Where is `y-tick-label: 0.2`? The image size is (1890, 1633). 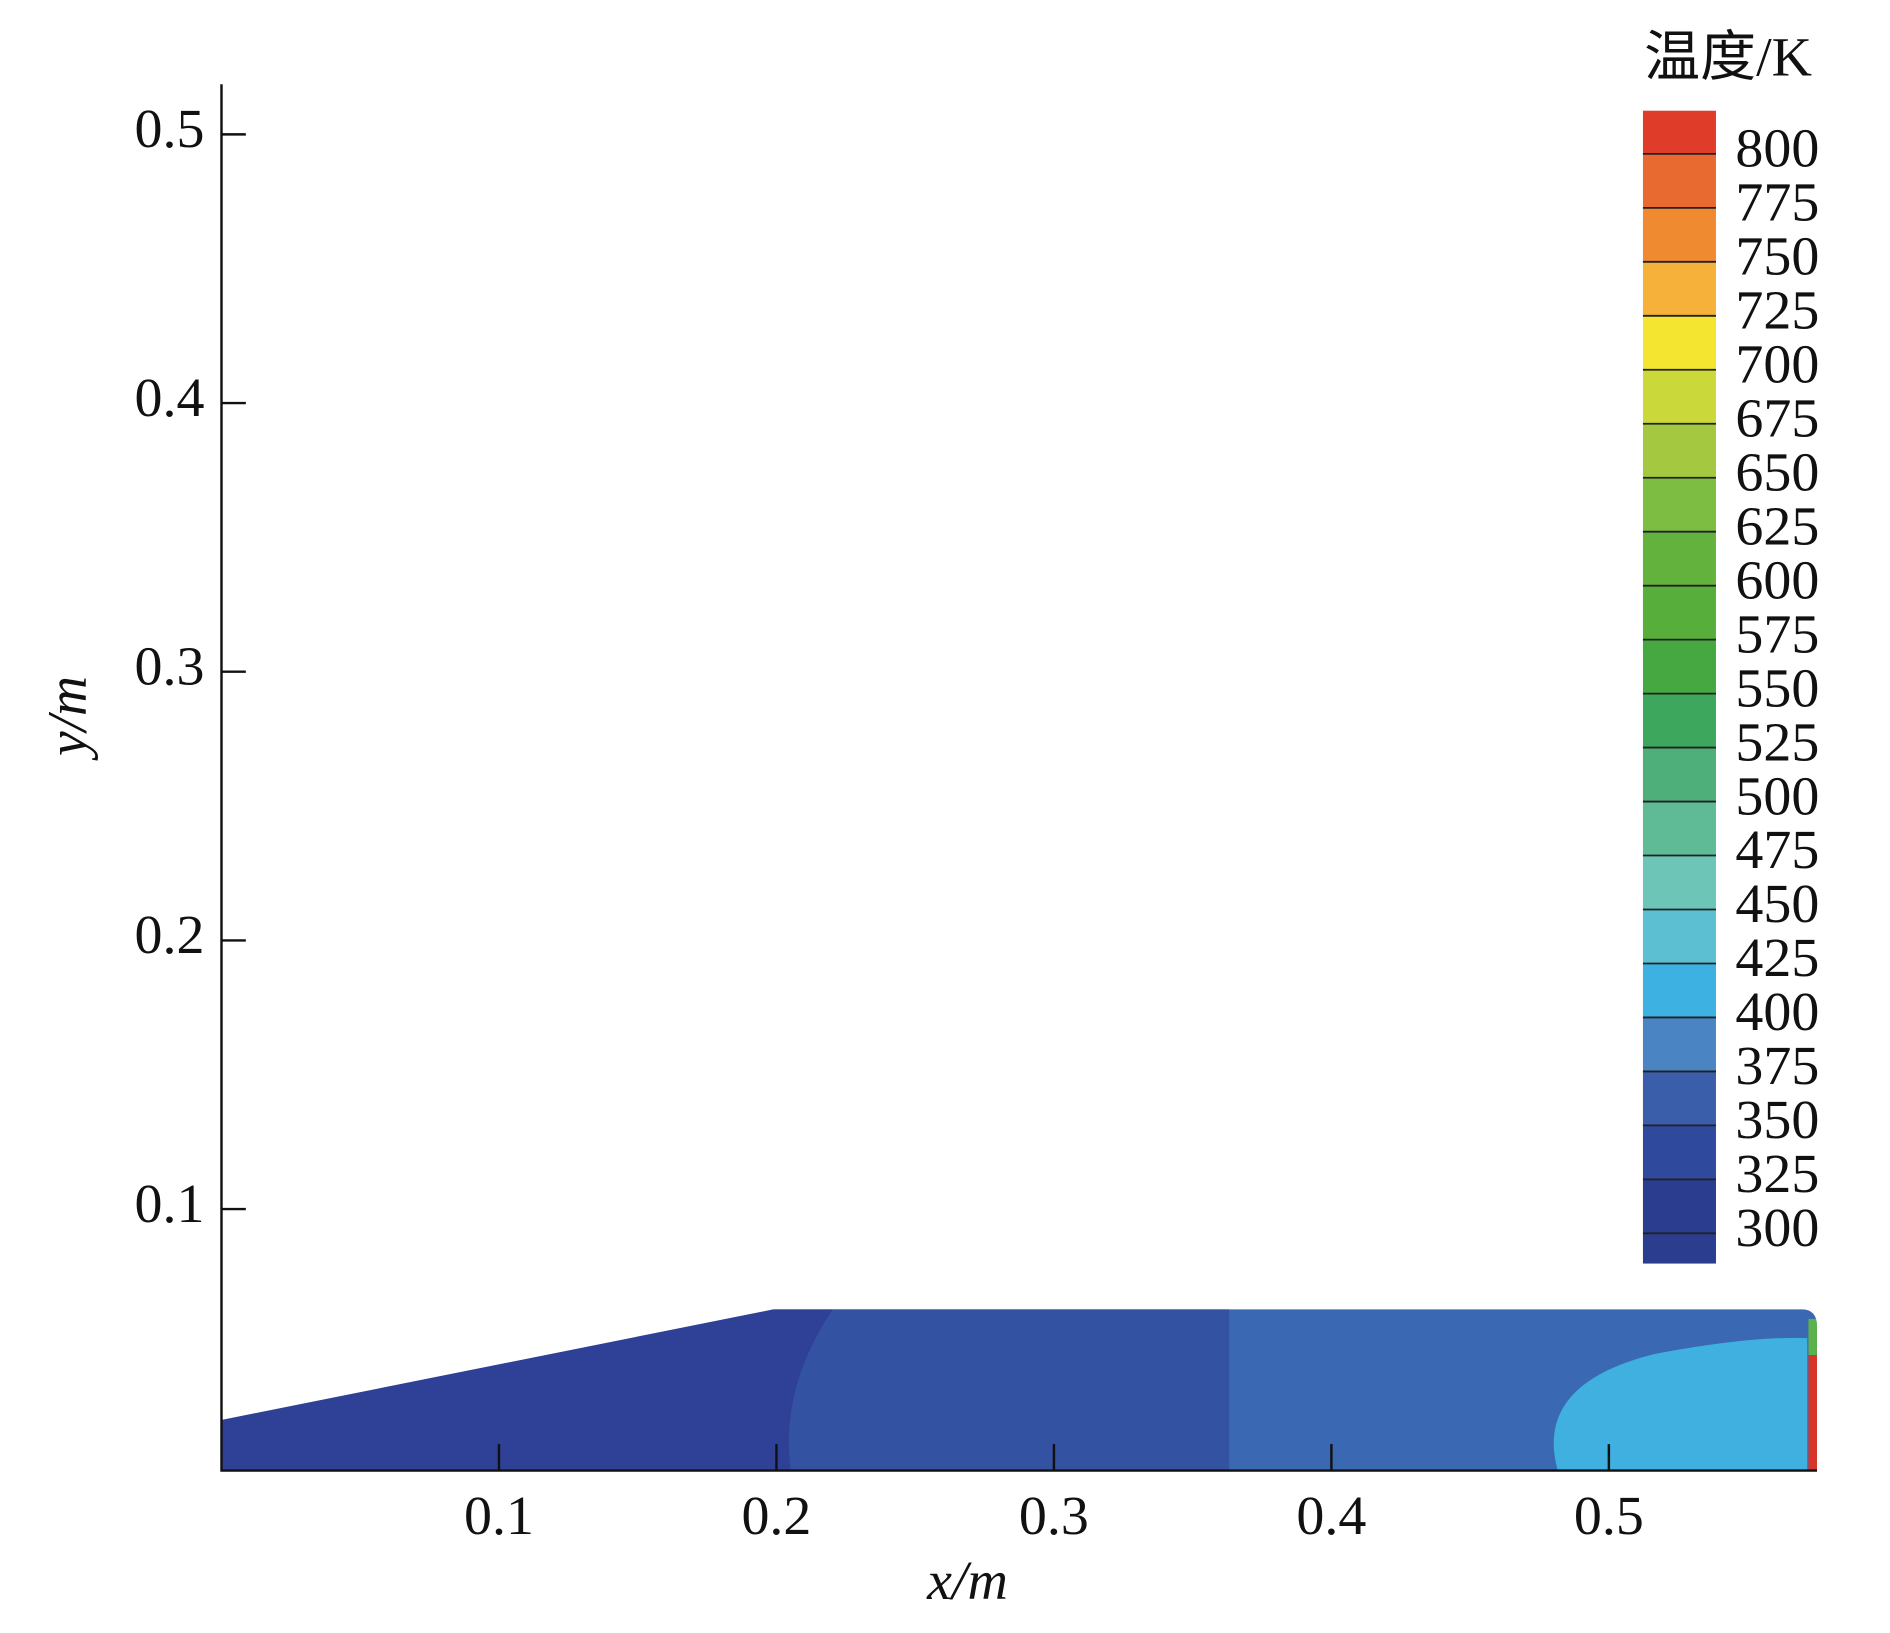 y-tick-label: 0.2 is located at coordinates (169, 935).